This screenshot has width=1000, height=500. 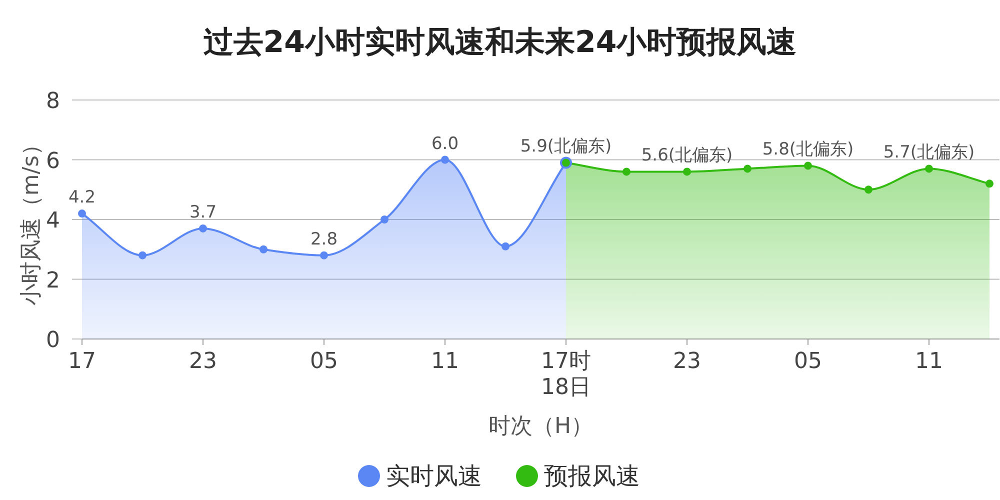 What do you see at coordinates (53, 281) in the screenshot?
I see `y-tick-label: 2` at bounding box center [53, 281].